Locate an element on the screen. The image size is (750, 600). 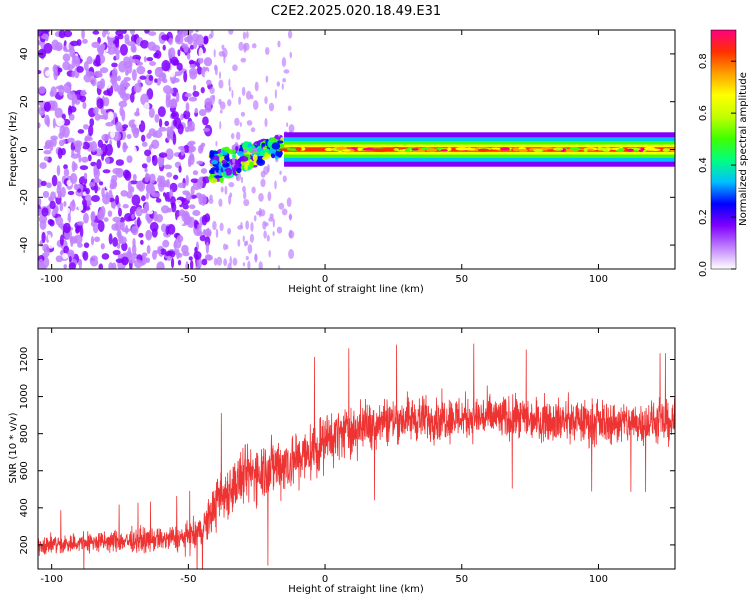
spectrogram-y-tick-label: -20 is located at coordinates (24, 197).